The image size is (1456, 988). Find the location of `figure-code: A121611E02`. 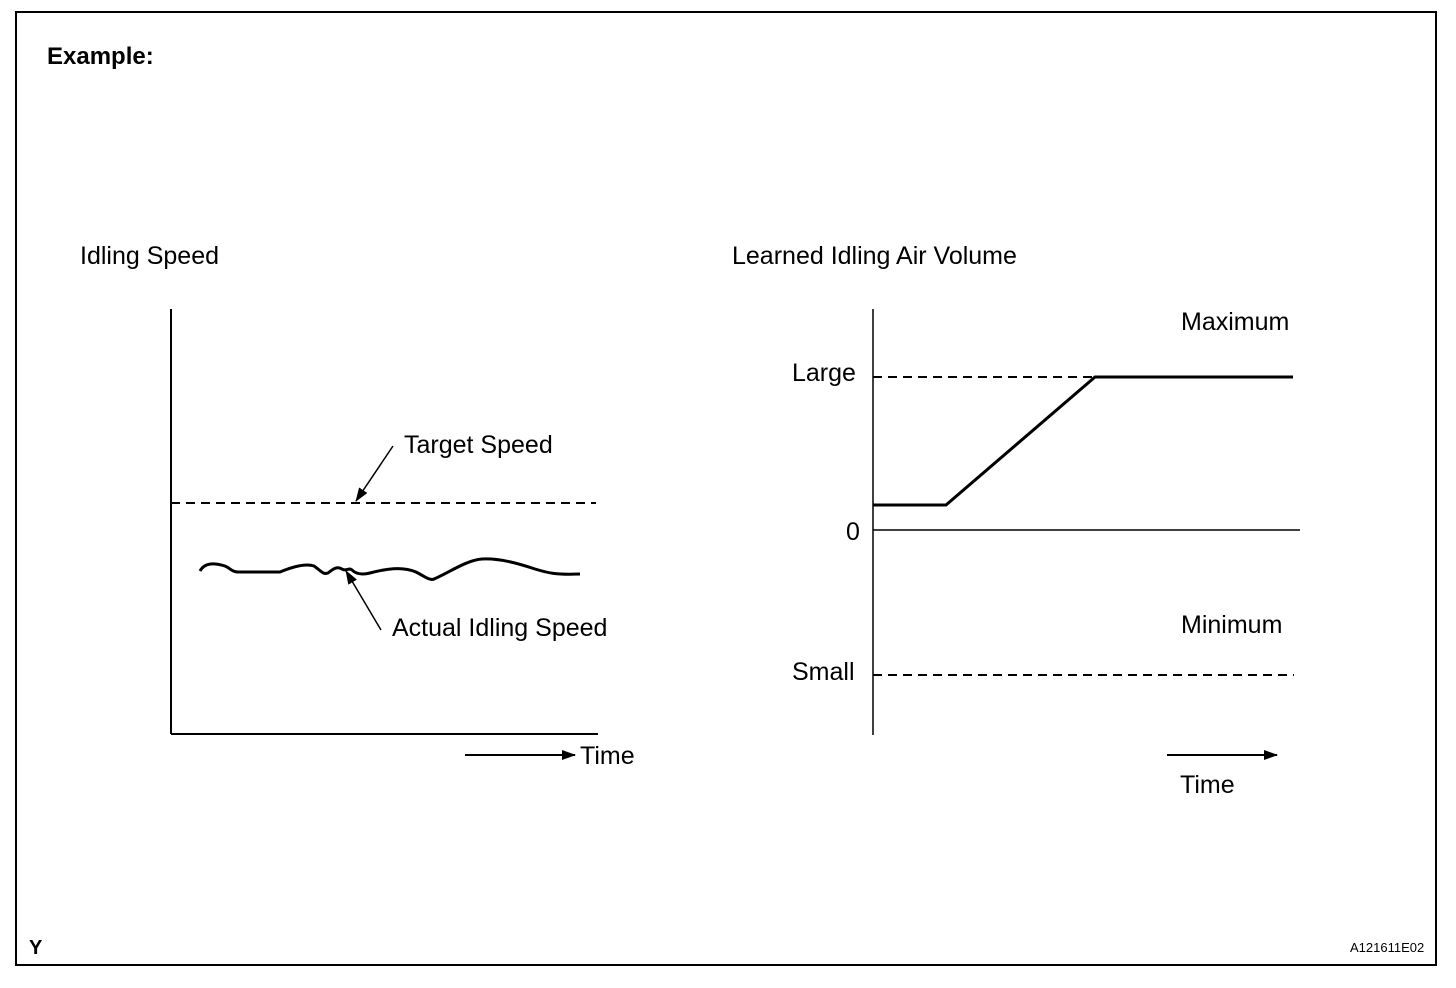

figure-code: A121611E02 is located at coordinates (1387, 947).